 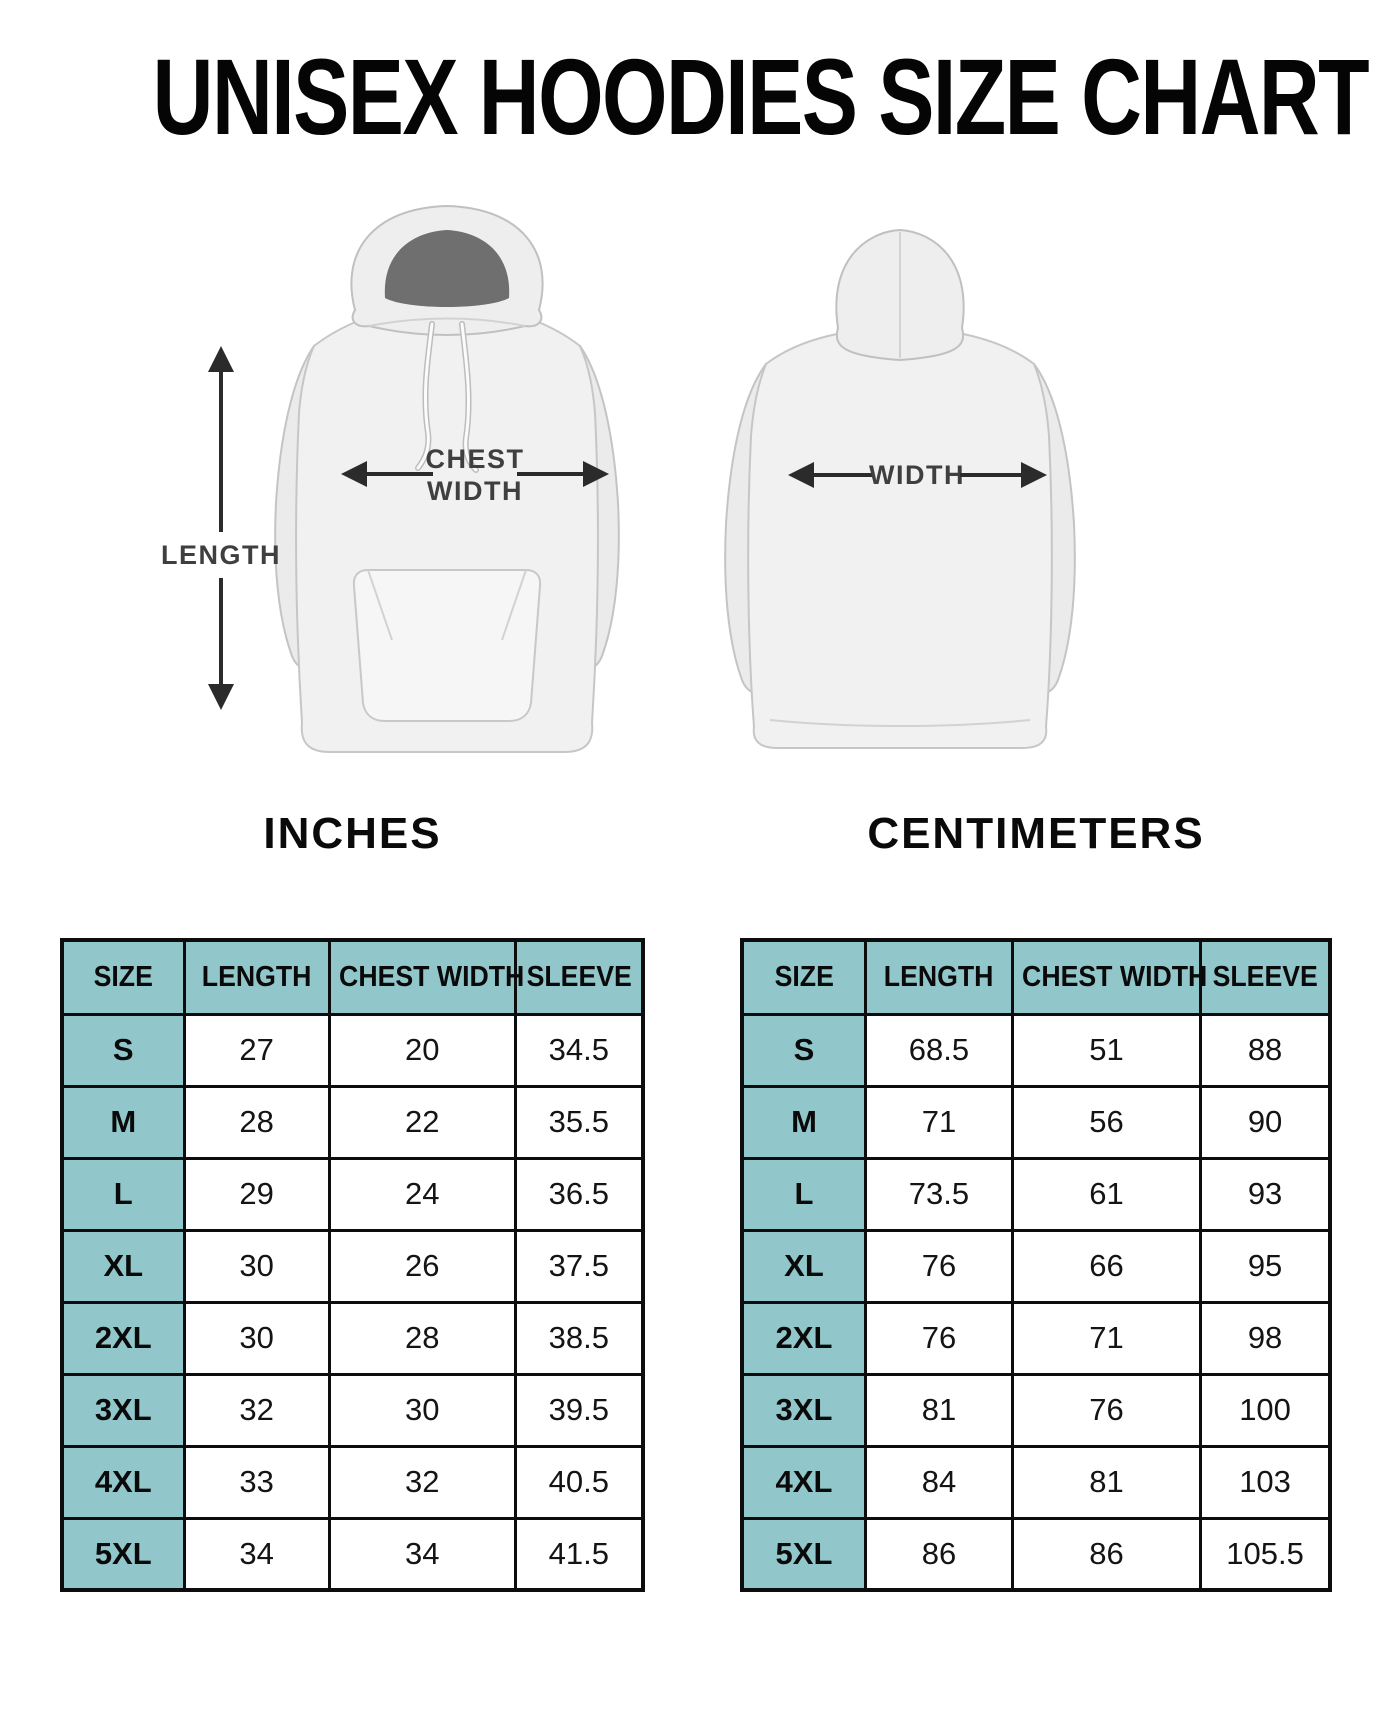 I want to click on chest-arrowhead-right, so click(x=596, y=474).